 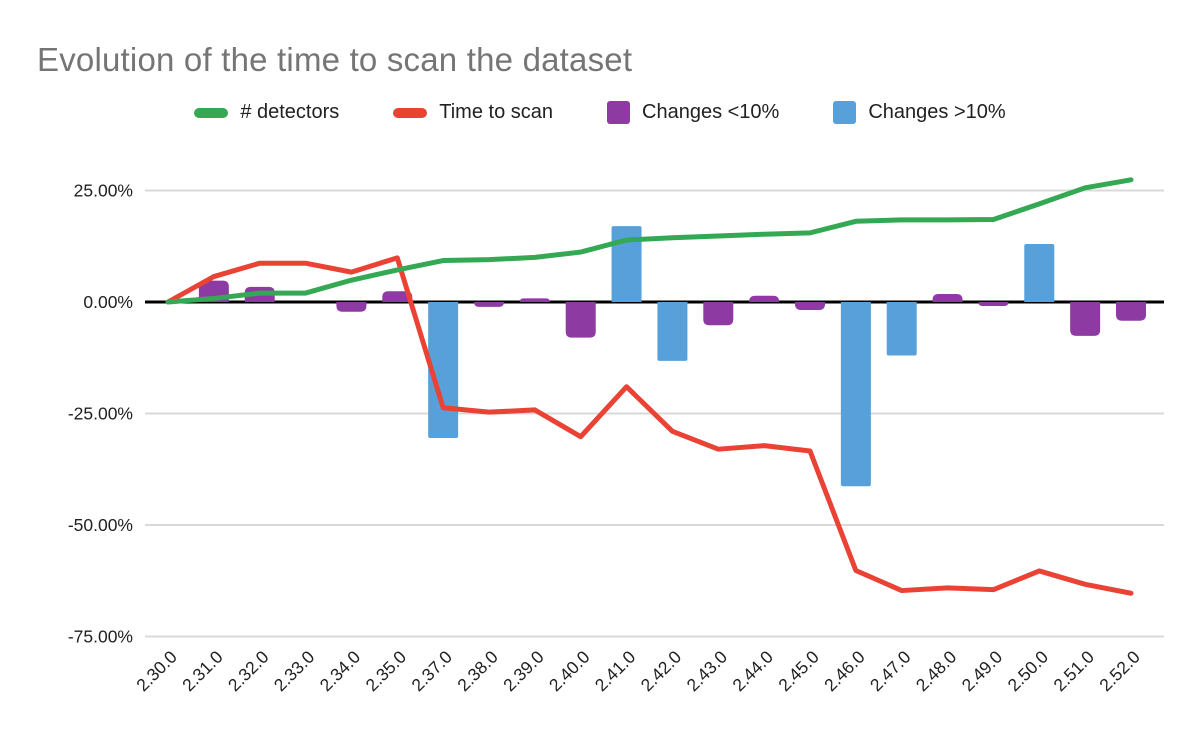 What do you see at coordinates (615, 670) in the screenshot?
I see `x-axis-label: 2.41.0` at bounding box center [615, 670].